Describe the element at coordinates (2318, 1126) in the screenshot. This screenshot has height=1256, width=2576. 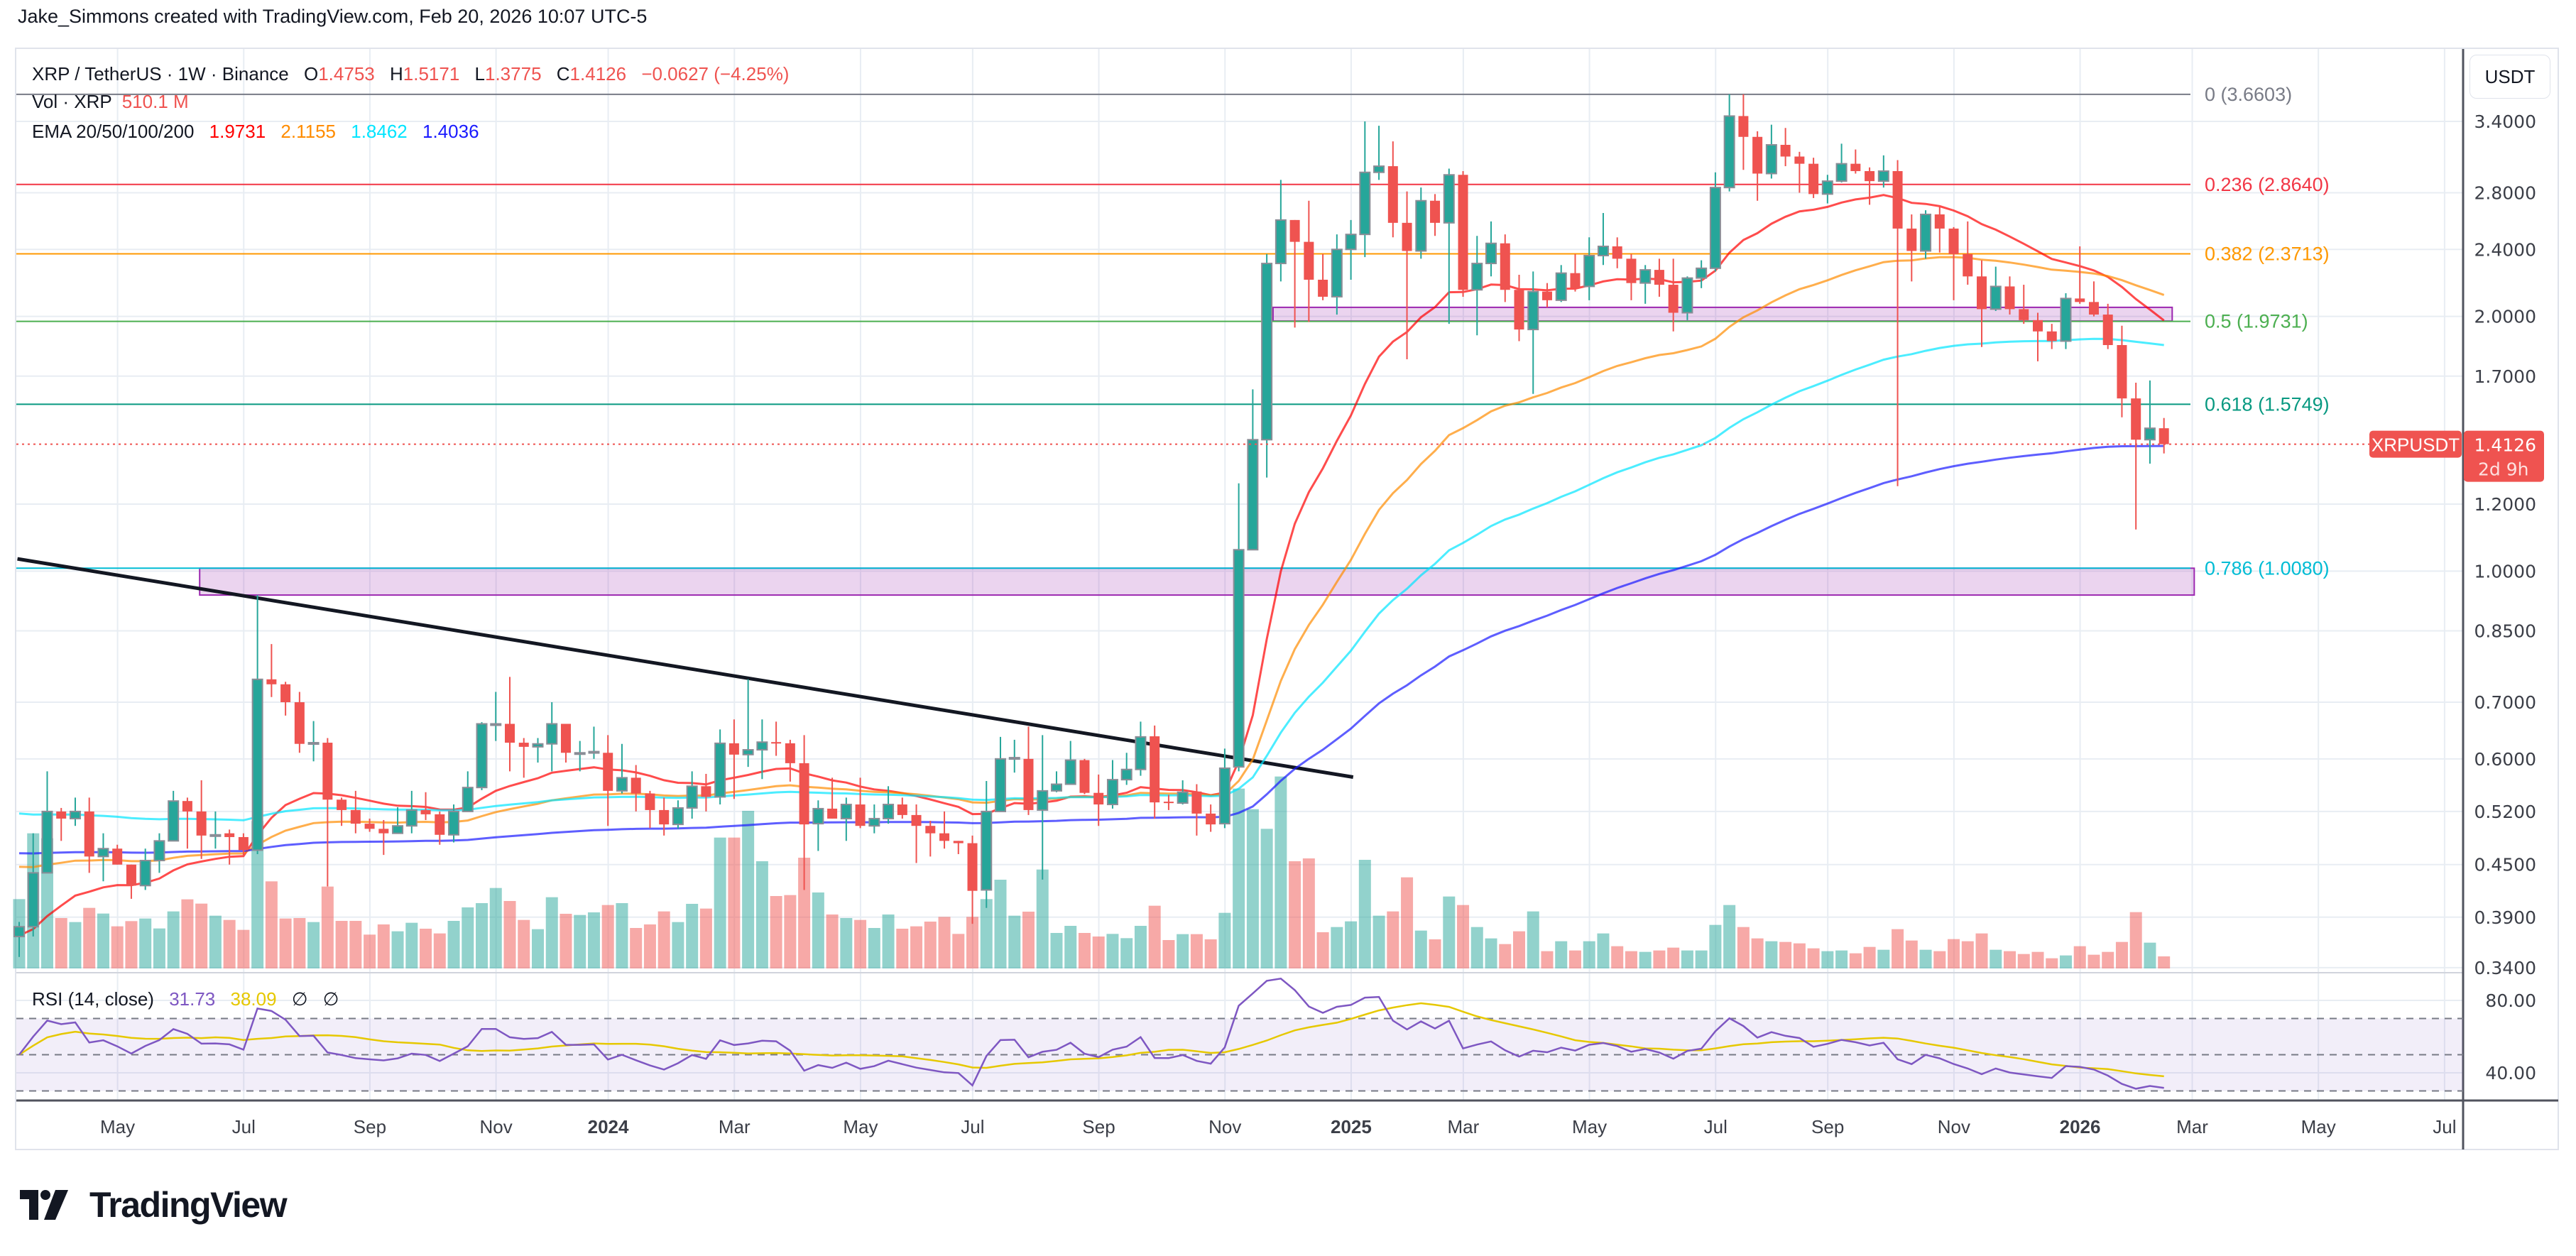
I see `time-tick-label: May` at that location.